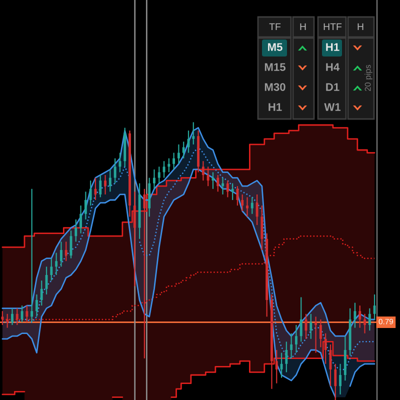 The width and height of the screenshot is (400, 400). I want to click on text: D1, so click(333, 87).